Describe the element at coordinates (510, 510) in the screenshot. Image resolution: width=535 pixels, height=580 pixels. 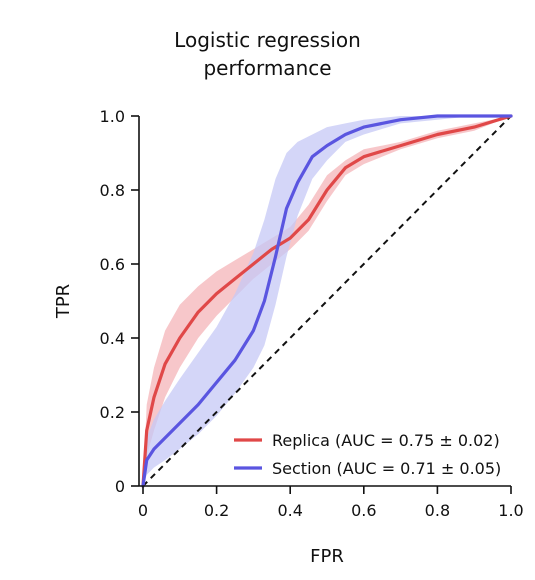
I see `x-tick-label: 1.0` at that location.